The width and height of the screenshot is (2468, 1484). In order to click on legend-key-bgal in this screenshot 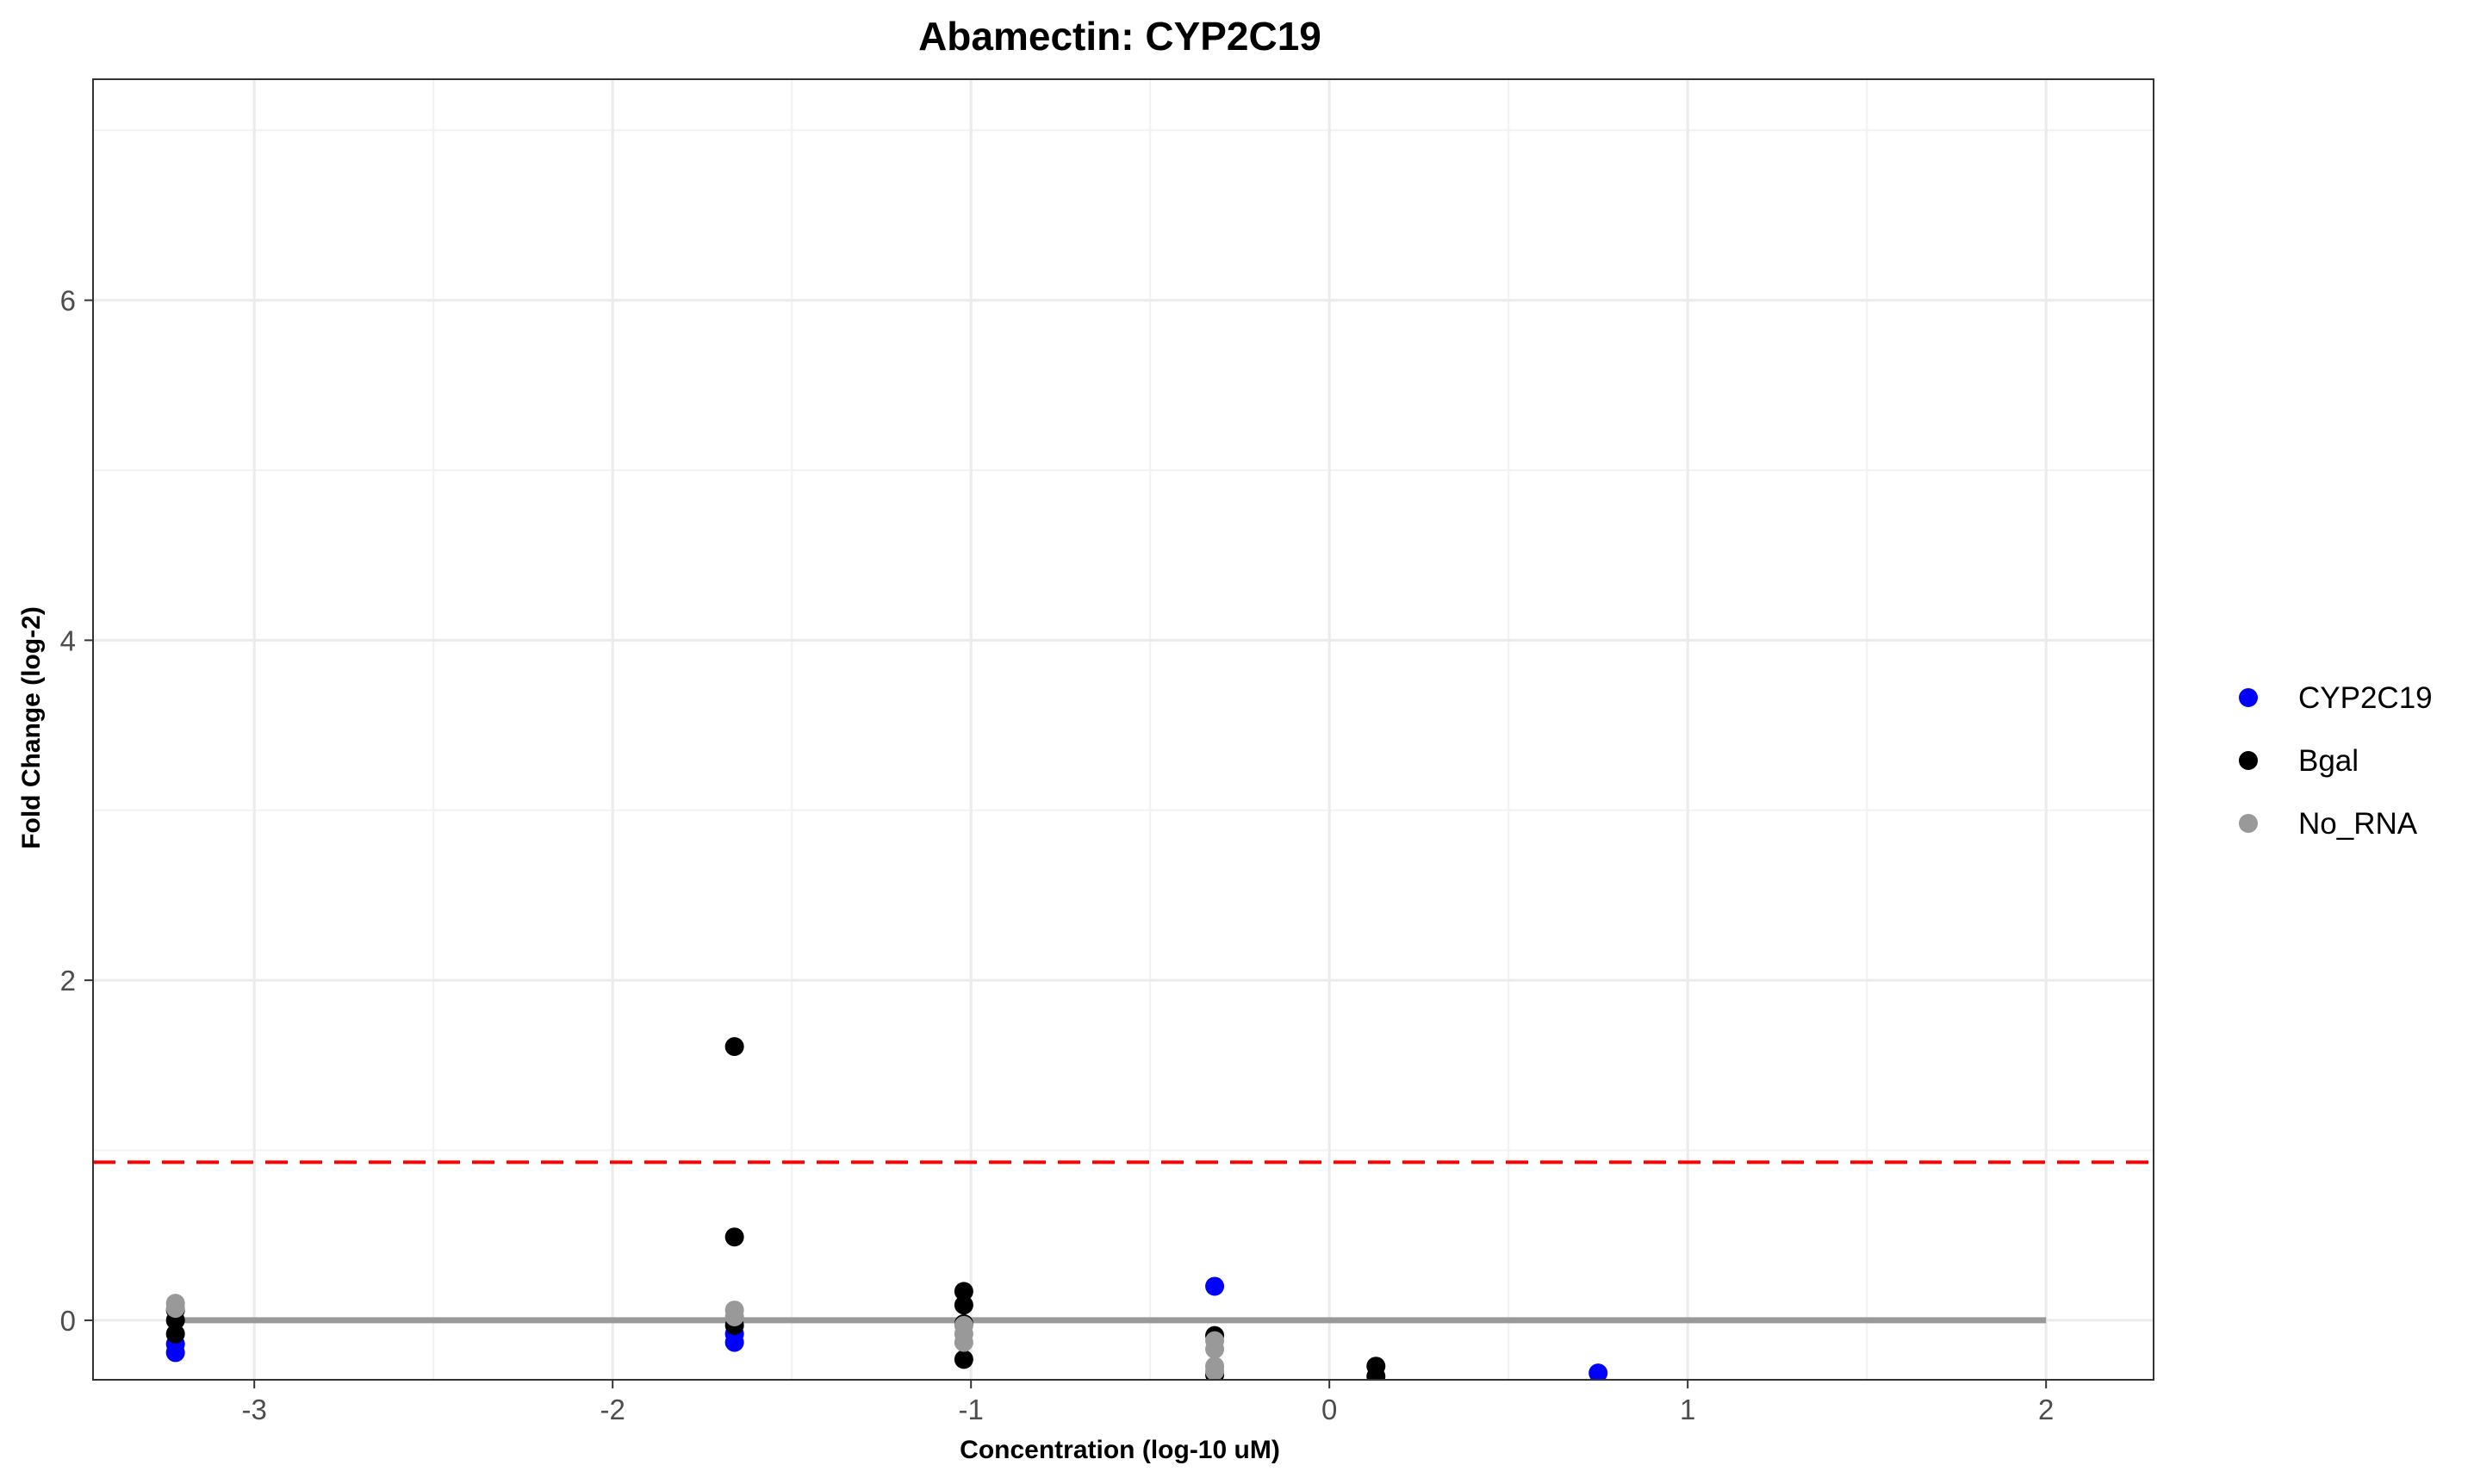, I will do `click(2248, 760)`.